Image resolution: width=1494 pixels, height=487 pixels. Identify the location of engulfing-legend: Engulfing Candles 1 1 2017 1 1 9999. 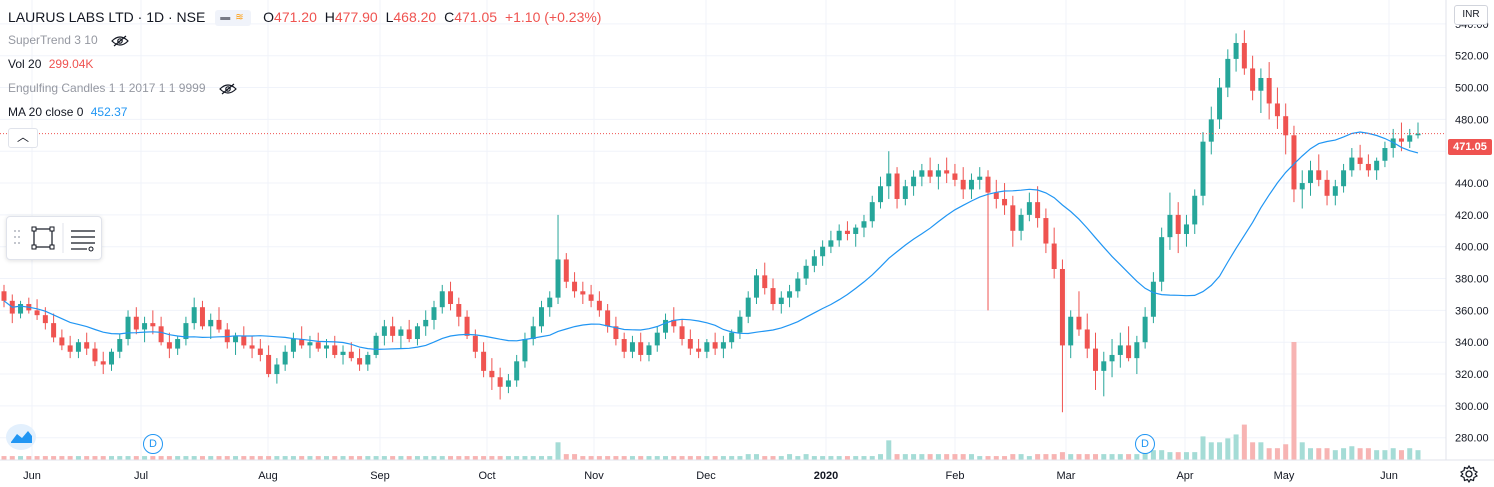
(122, 88).